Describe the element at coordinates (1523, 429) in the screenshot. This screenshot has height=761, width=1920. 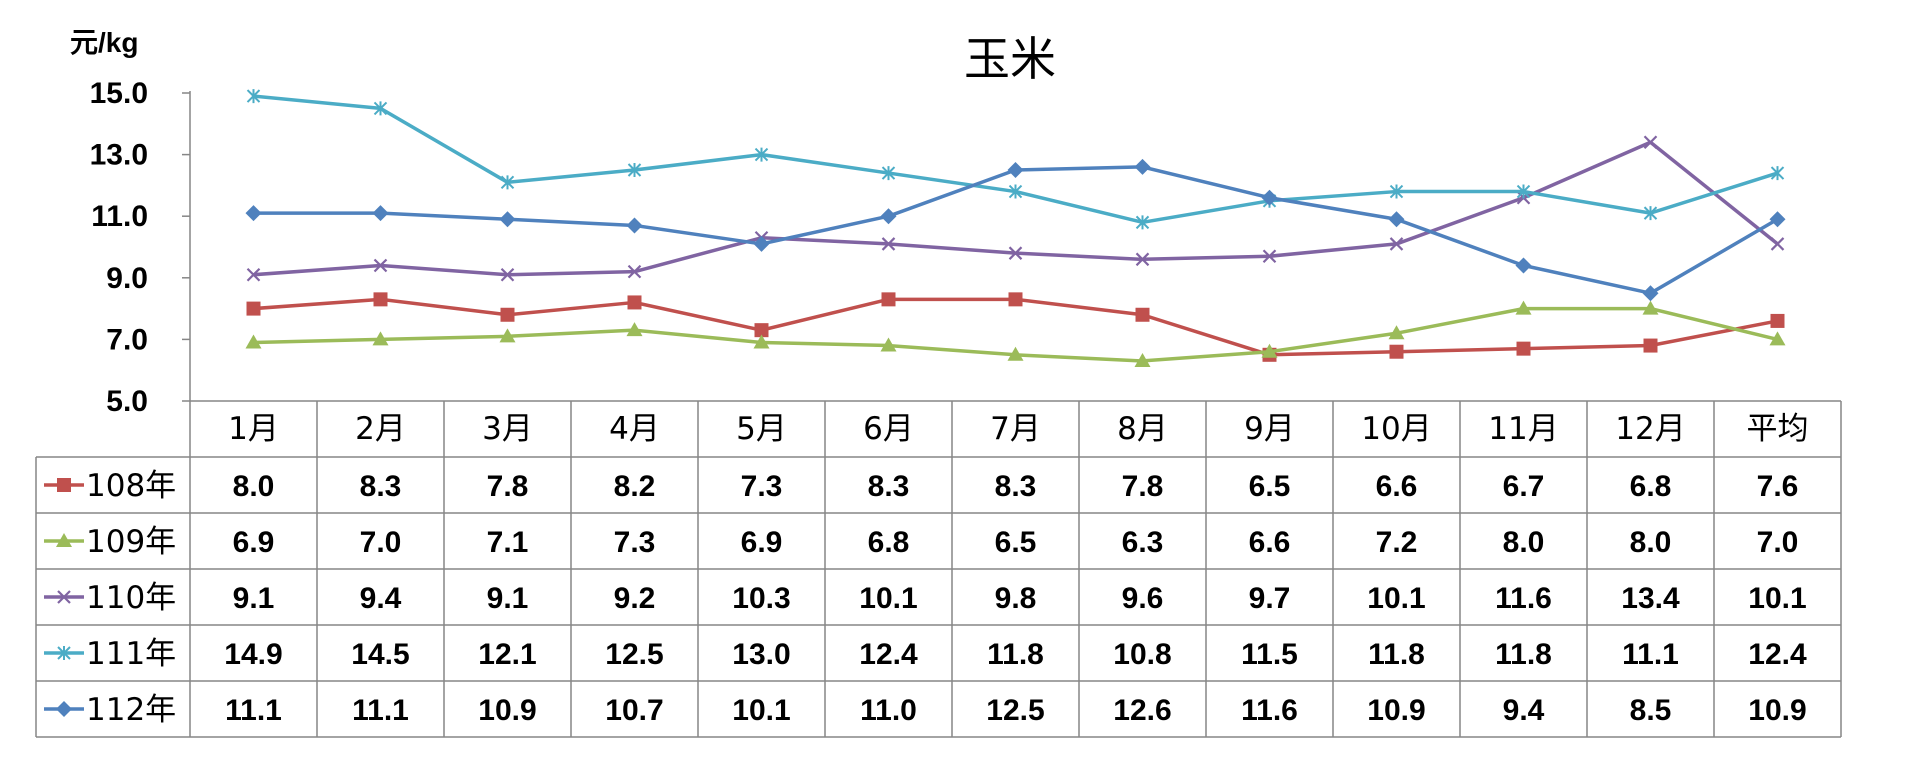
I see `category-label: 11月` at that location.